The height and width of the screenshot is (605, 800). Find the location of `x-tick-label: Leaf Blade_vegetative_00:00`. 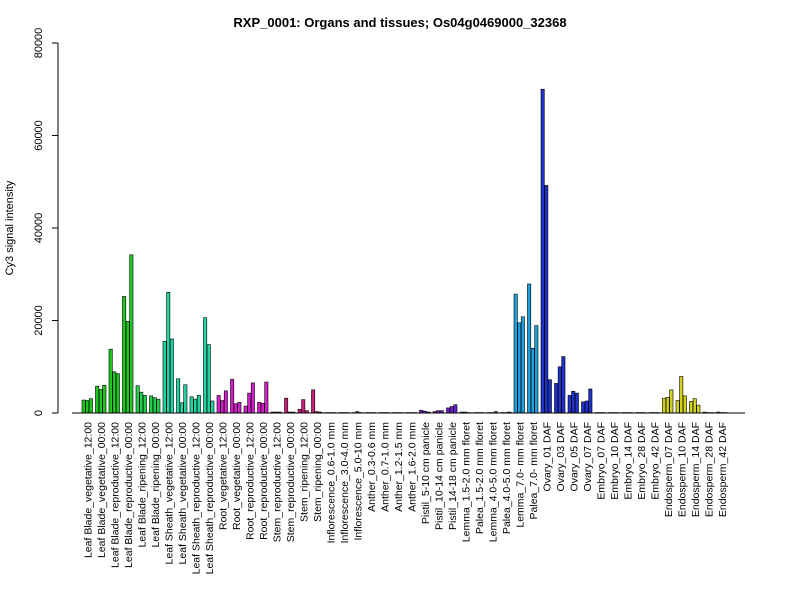

x-tick-label: Leaf Blade_vegetative_00:00 is located at coordinates (102, 490).